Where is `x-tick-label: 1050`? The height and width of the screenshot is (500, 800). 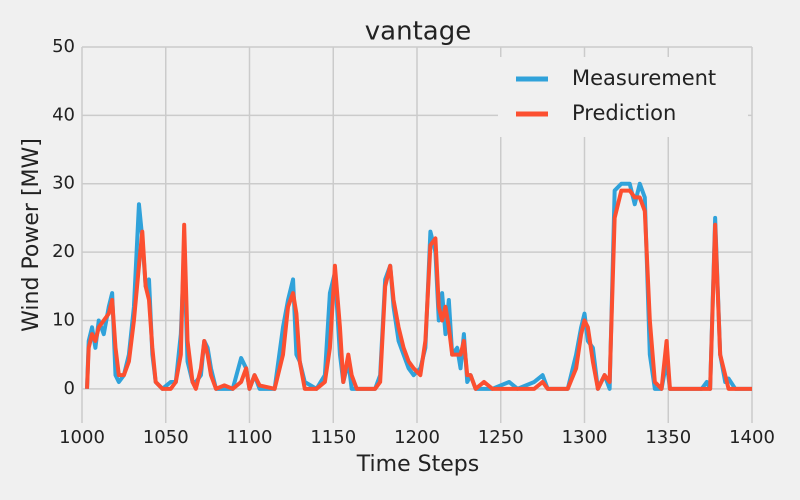
x-tick-label: 1050 is located at coordinates (166, 437).